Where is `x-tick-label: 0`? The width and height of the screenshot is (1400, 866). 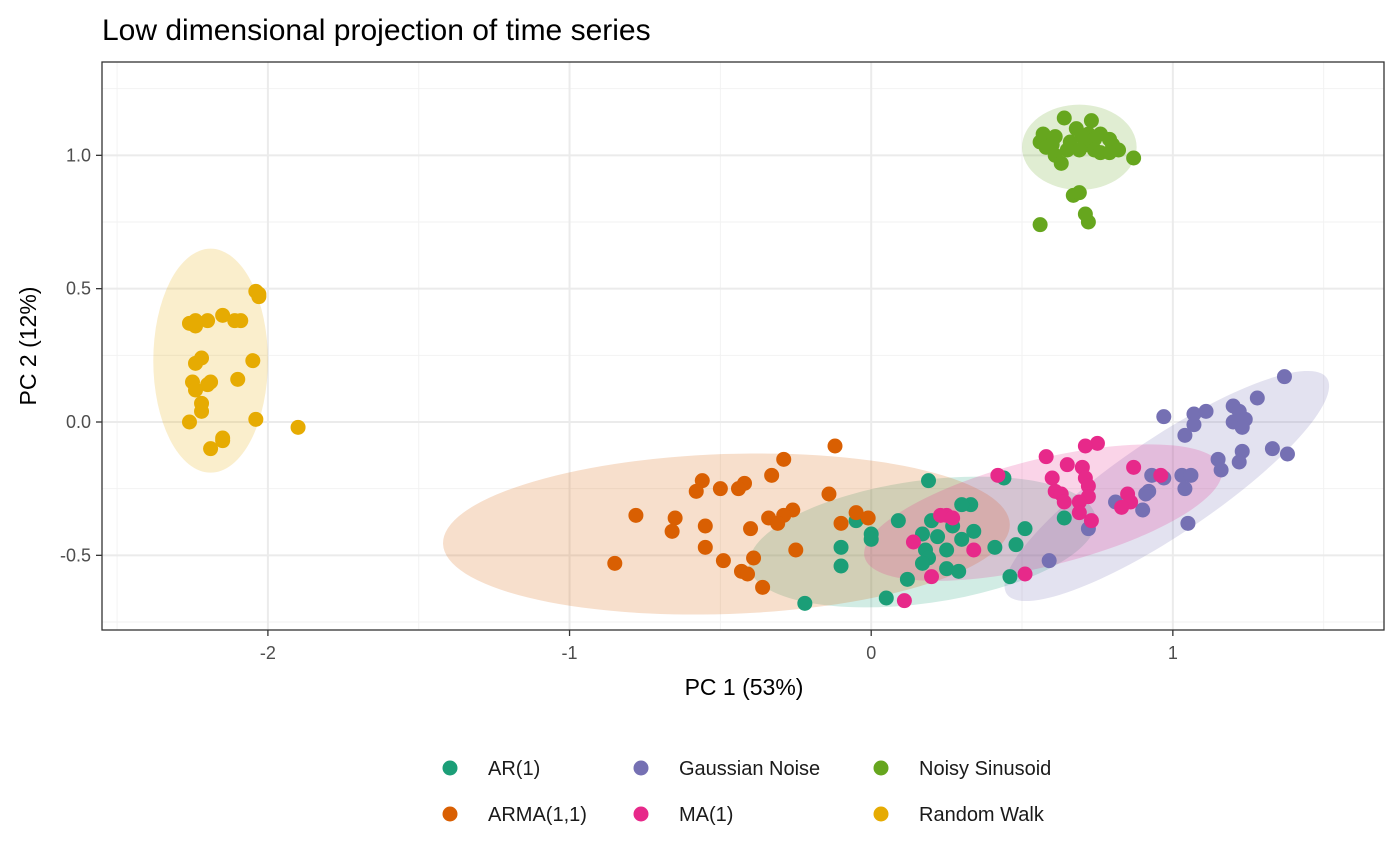
x-tick-label: 0 is located at coordinates (871, 653).